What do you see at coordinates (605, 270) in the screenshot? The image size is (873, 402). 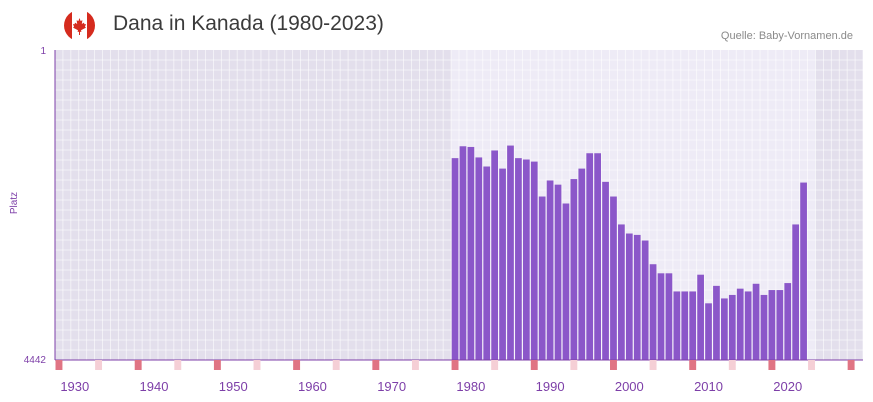 I see `bar-1997` at bounding box center [605, 270].